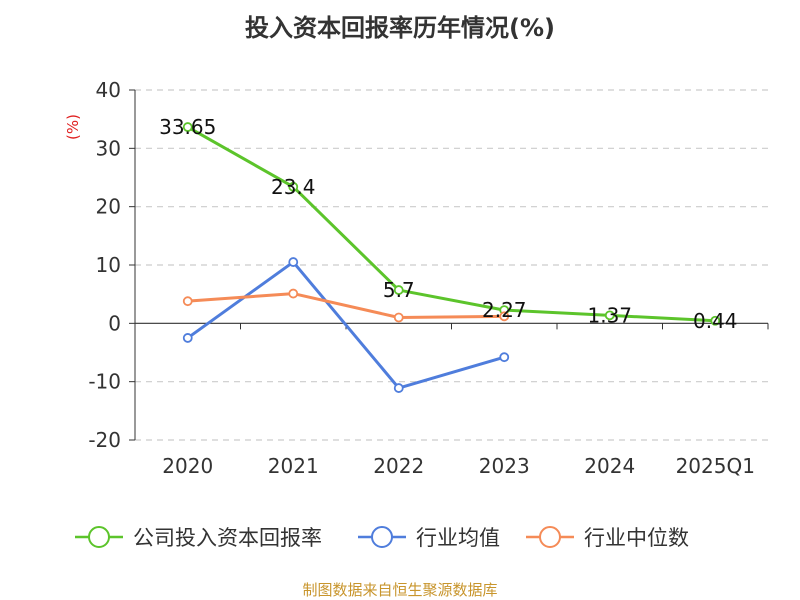  What do you see at coordinates (104, 382) in the screenshot?
I see `y-tick-label: -10` at bounding box center [104, 382].